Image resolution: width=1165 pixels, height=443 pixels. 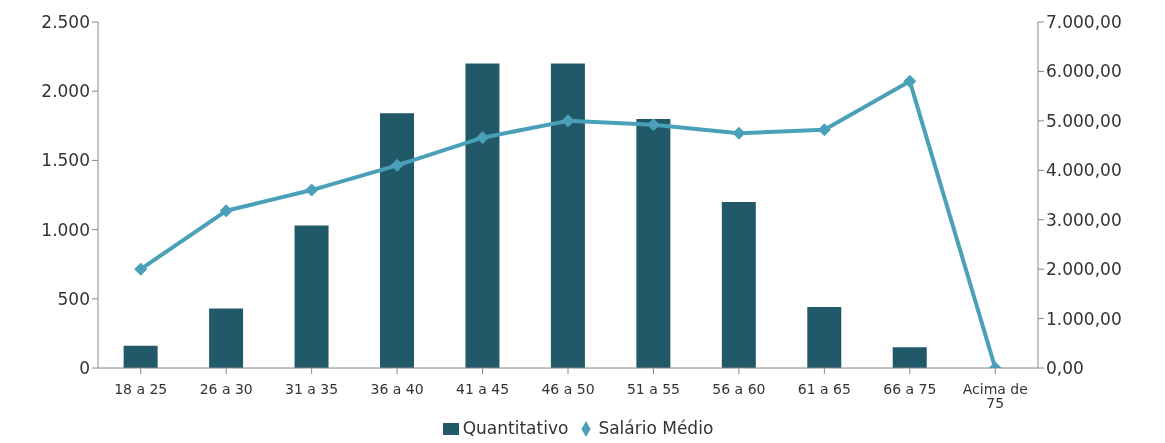 What do you see at coordinates (653, 388) in the screenshot?
I see `x-tick-label: 51 a 55` at bounding box center [653, 388].